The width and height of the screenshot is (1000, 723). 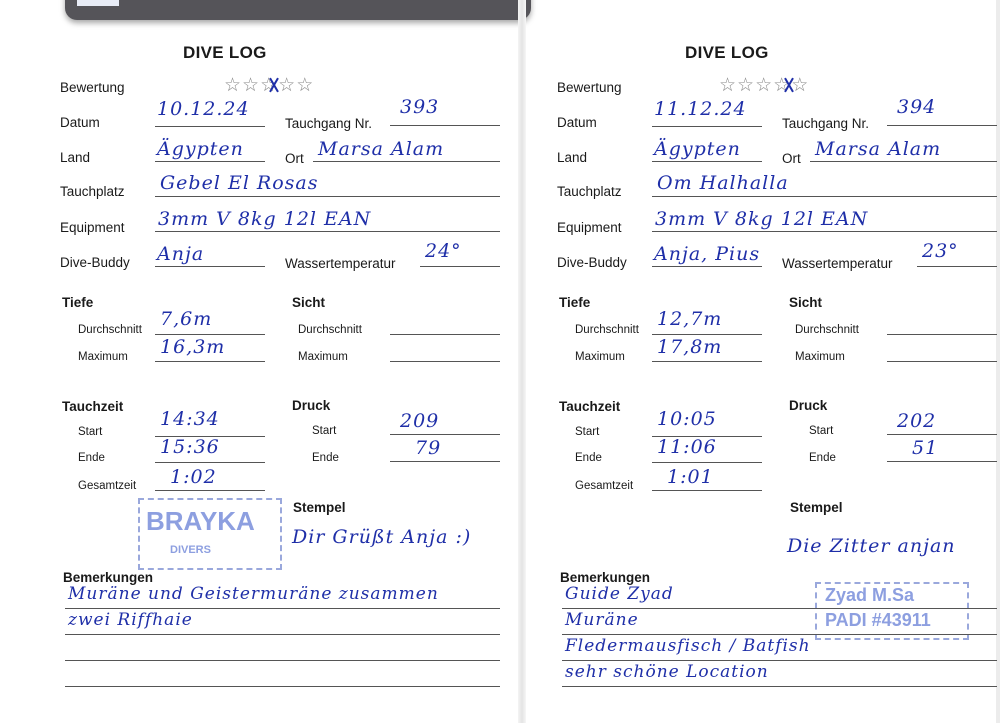 I want to click on rating-label: Bewertung, so click(x=589, y=87).